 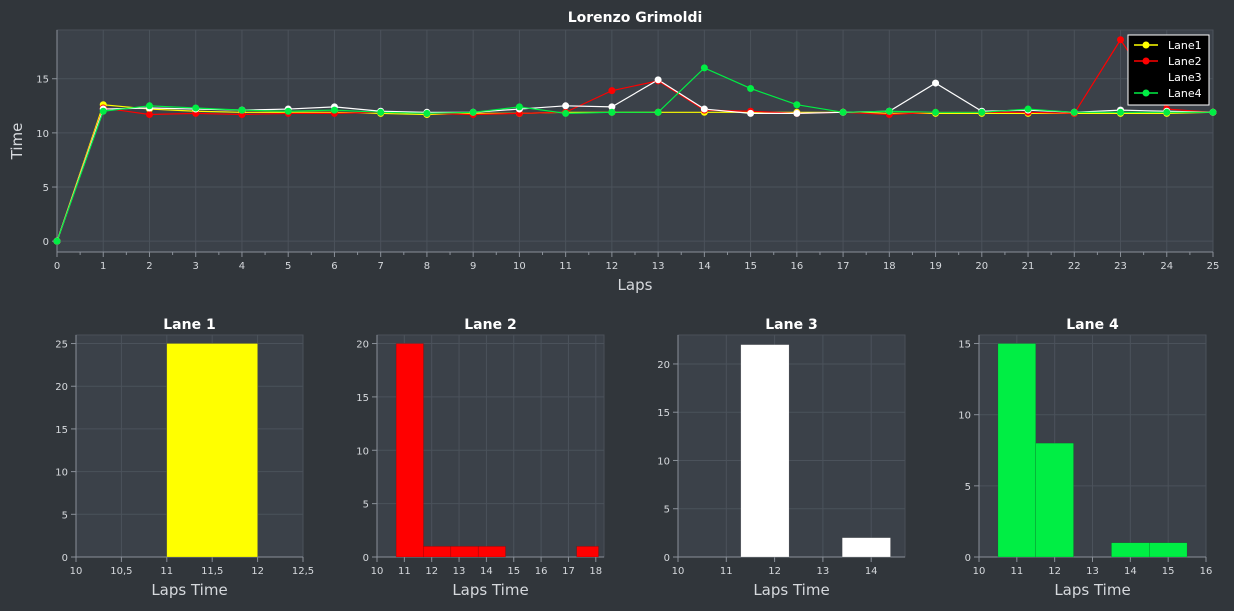 I want to click on legend: Lane1 Lane2 Lane3 Lane4, so click(x=1168, y=70).